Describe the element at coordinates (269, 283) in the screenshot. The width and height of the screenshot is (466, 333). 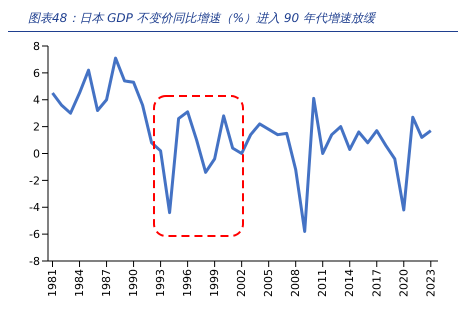
I see `x-tick-label: 2005` at that location.